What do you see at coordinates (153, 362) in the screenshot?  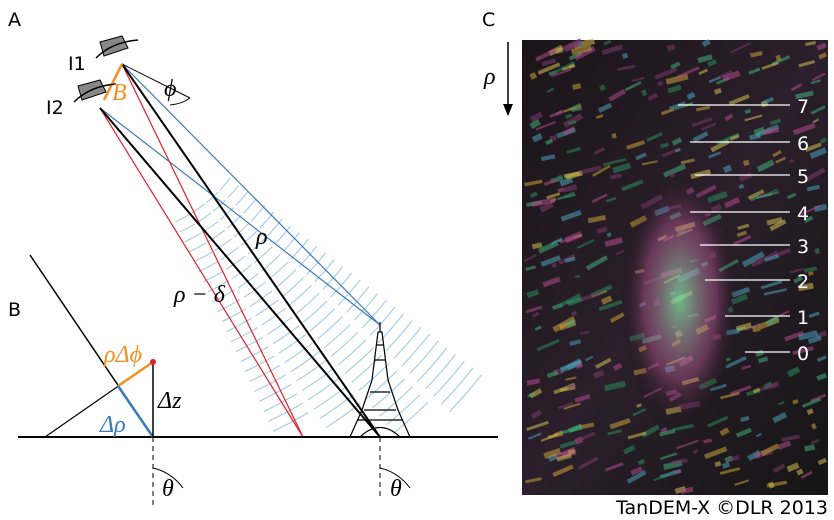 I see `point` at bounding box center [153, 362].